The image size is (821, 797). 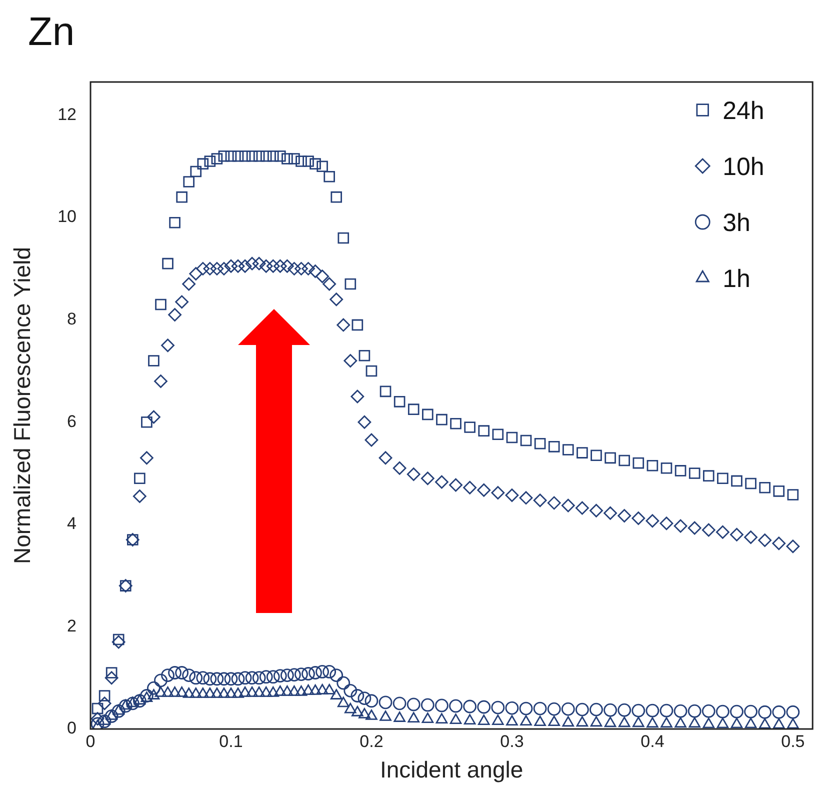 What do you see at coordinates (743, 166) in the screenshot?
I see `legend-label: 10h` at bounding box center [743, 166].